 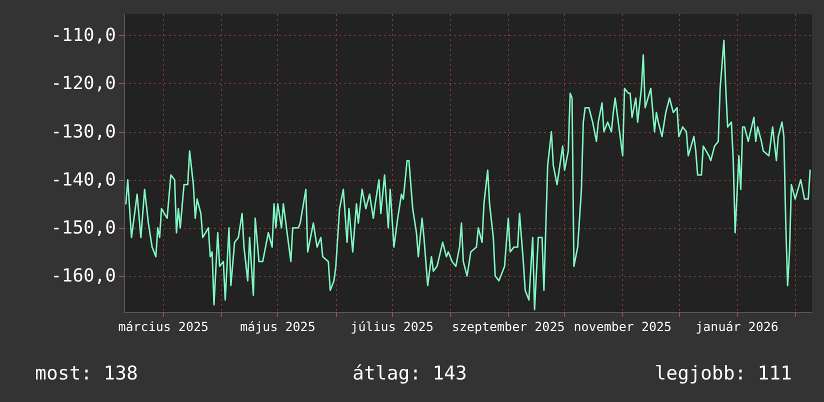 What do you see at coordinates (392, 326) in the screenshot?
I see `x-tick-label: július 2025` at bounding box center [392, 326].